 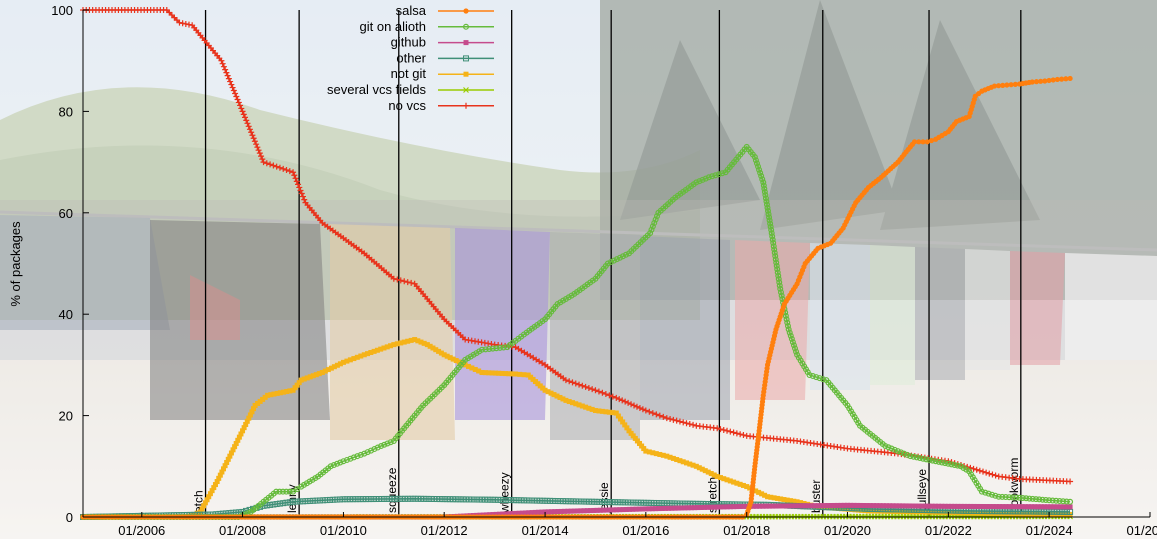 What do you see at coordinates (15, 264) in the screenshot?
I see `y-axis-label: % of packages` at bounding box center [15, 264].